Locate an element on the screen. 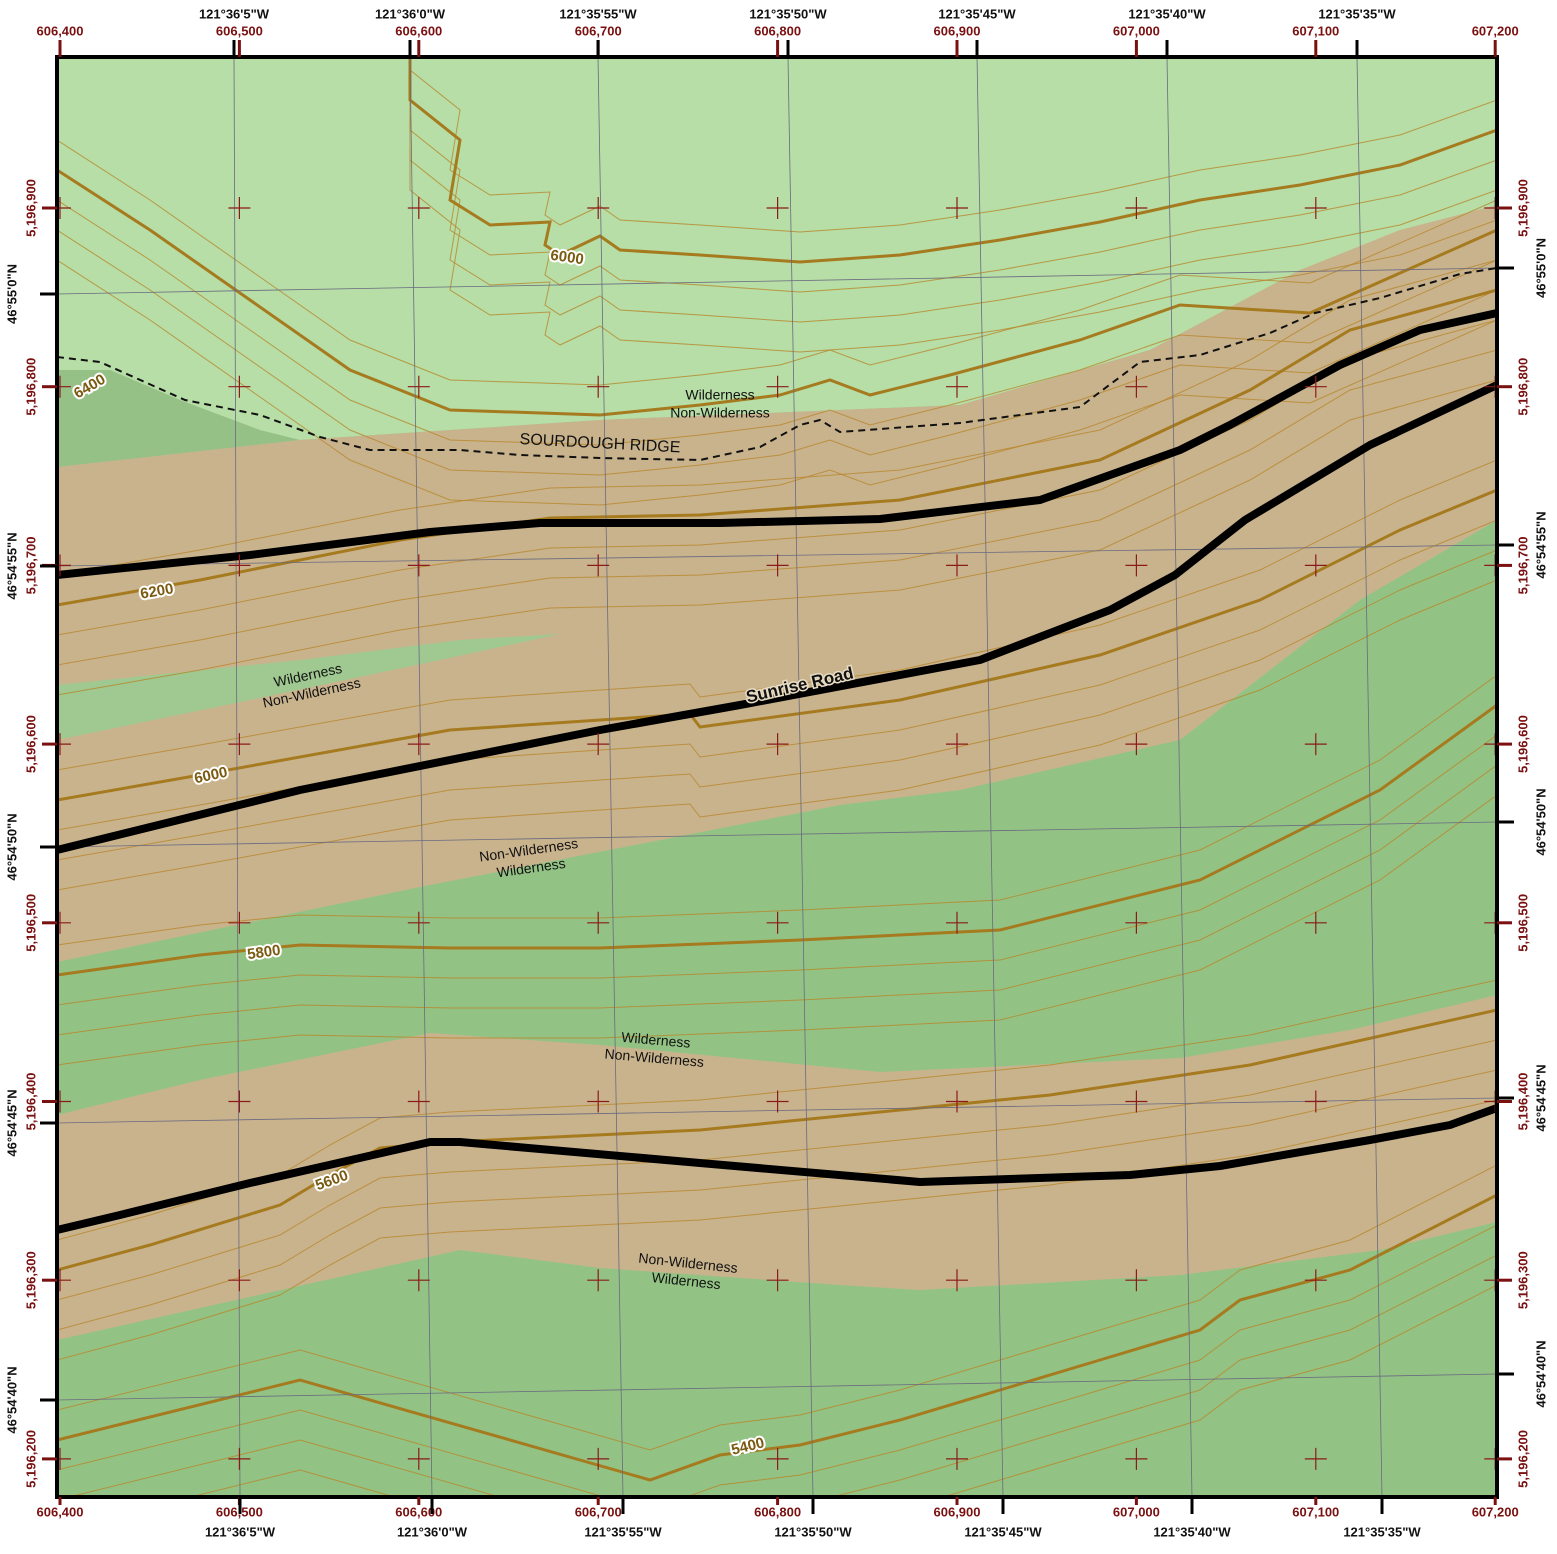  index-contour is located at coordinates (952, 160).